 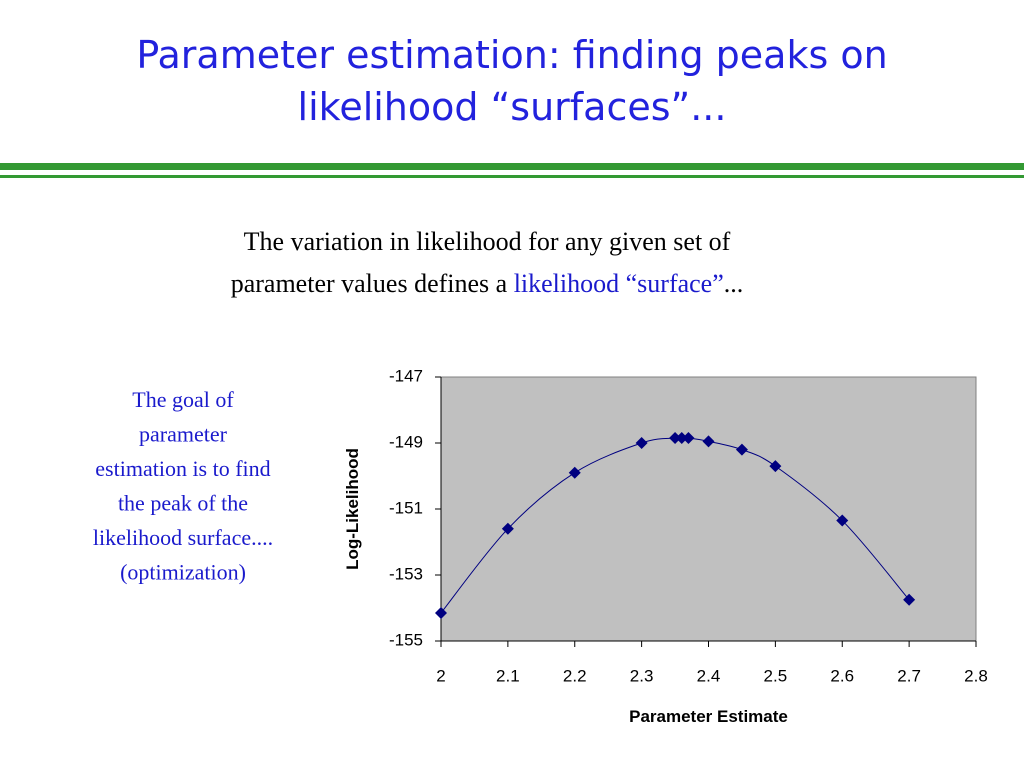 I want to click on x-tick-label: 2, so click(x=440, y=675).